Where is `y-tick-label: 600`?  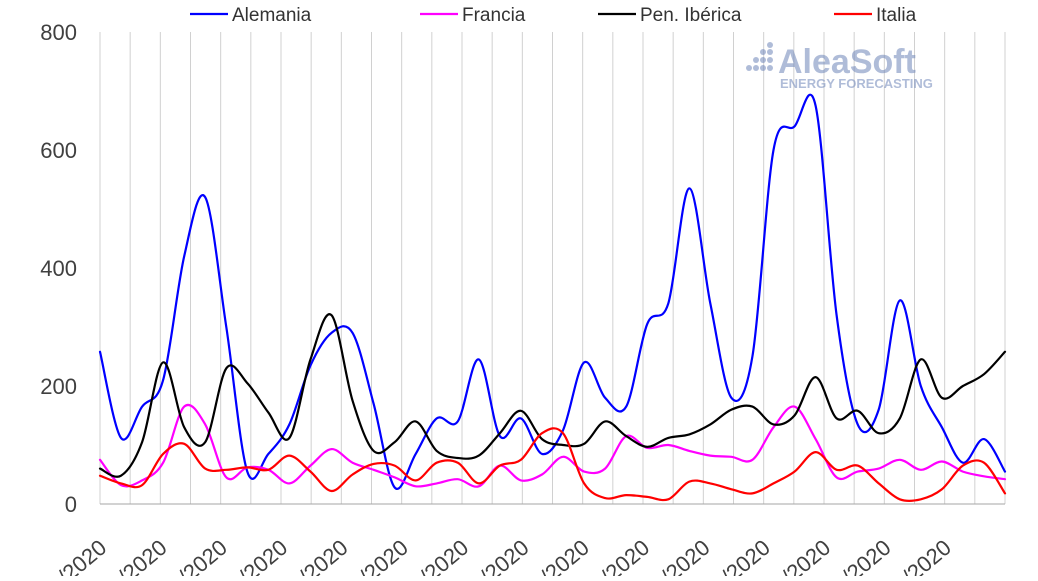 y-tick-label: 600 is located at coordinates (58, 150).